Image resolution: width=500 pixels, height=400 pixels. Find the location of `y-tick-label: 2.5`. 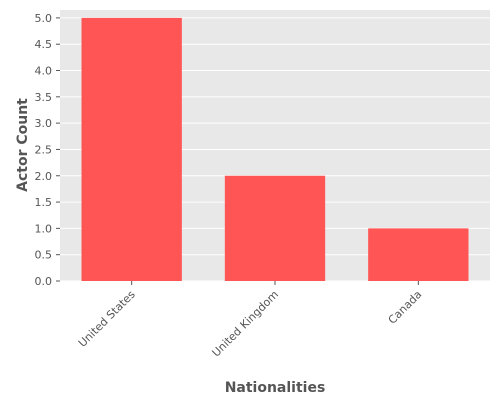

y-tick-label: 2.5 is located at coordinates (44, 149).